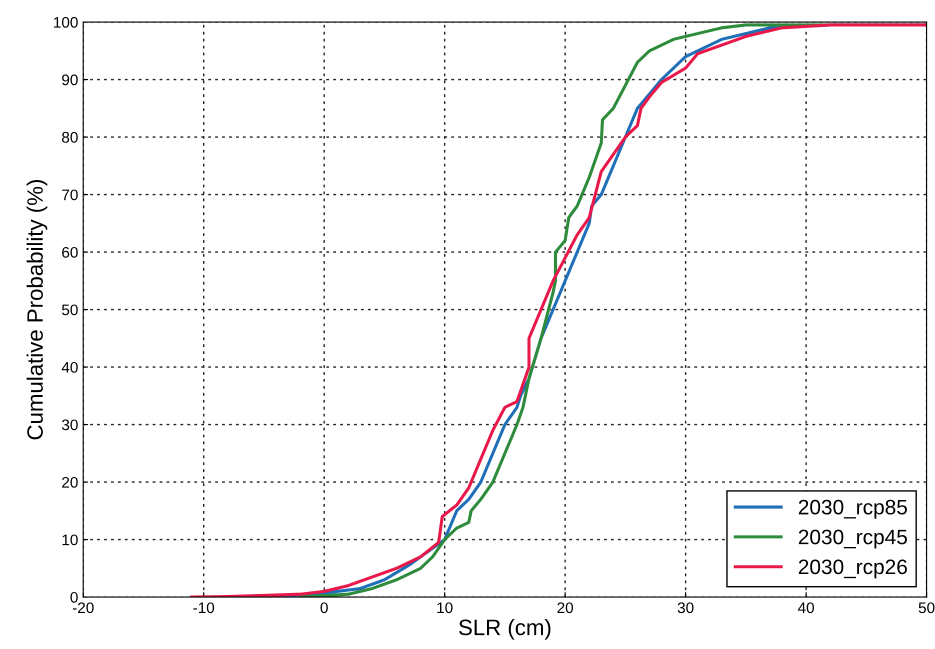 This screenshot has width=935, height=649. Describe the element at coordinates (852, 568) in the screenshot. I see `legend-label: 2030_rcp26` at that location.